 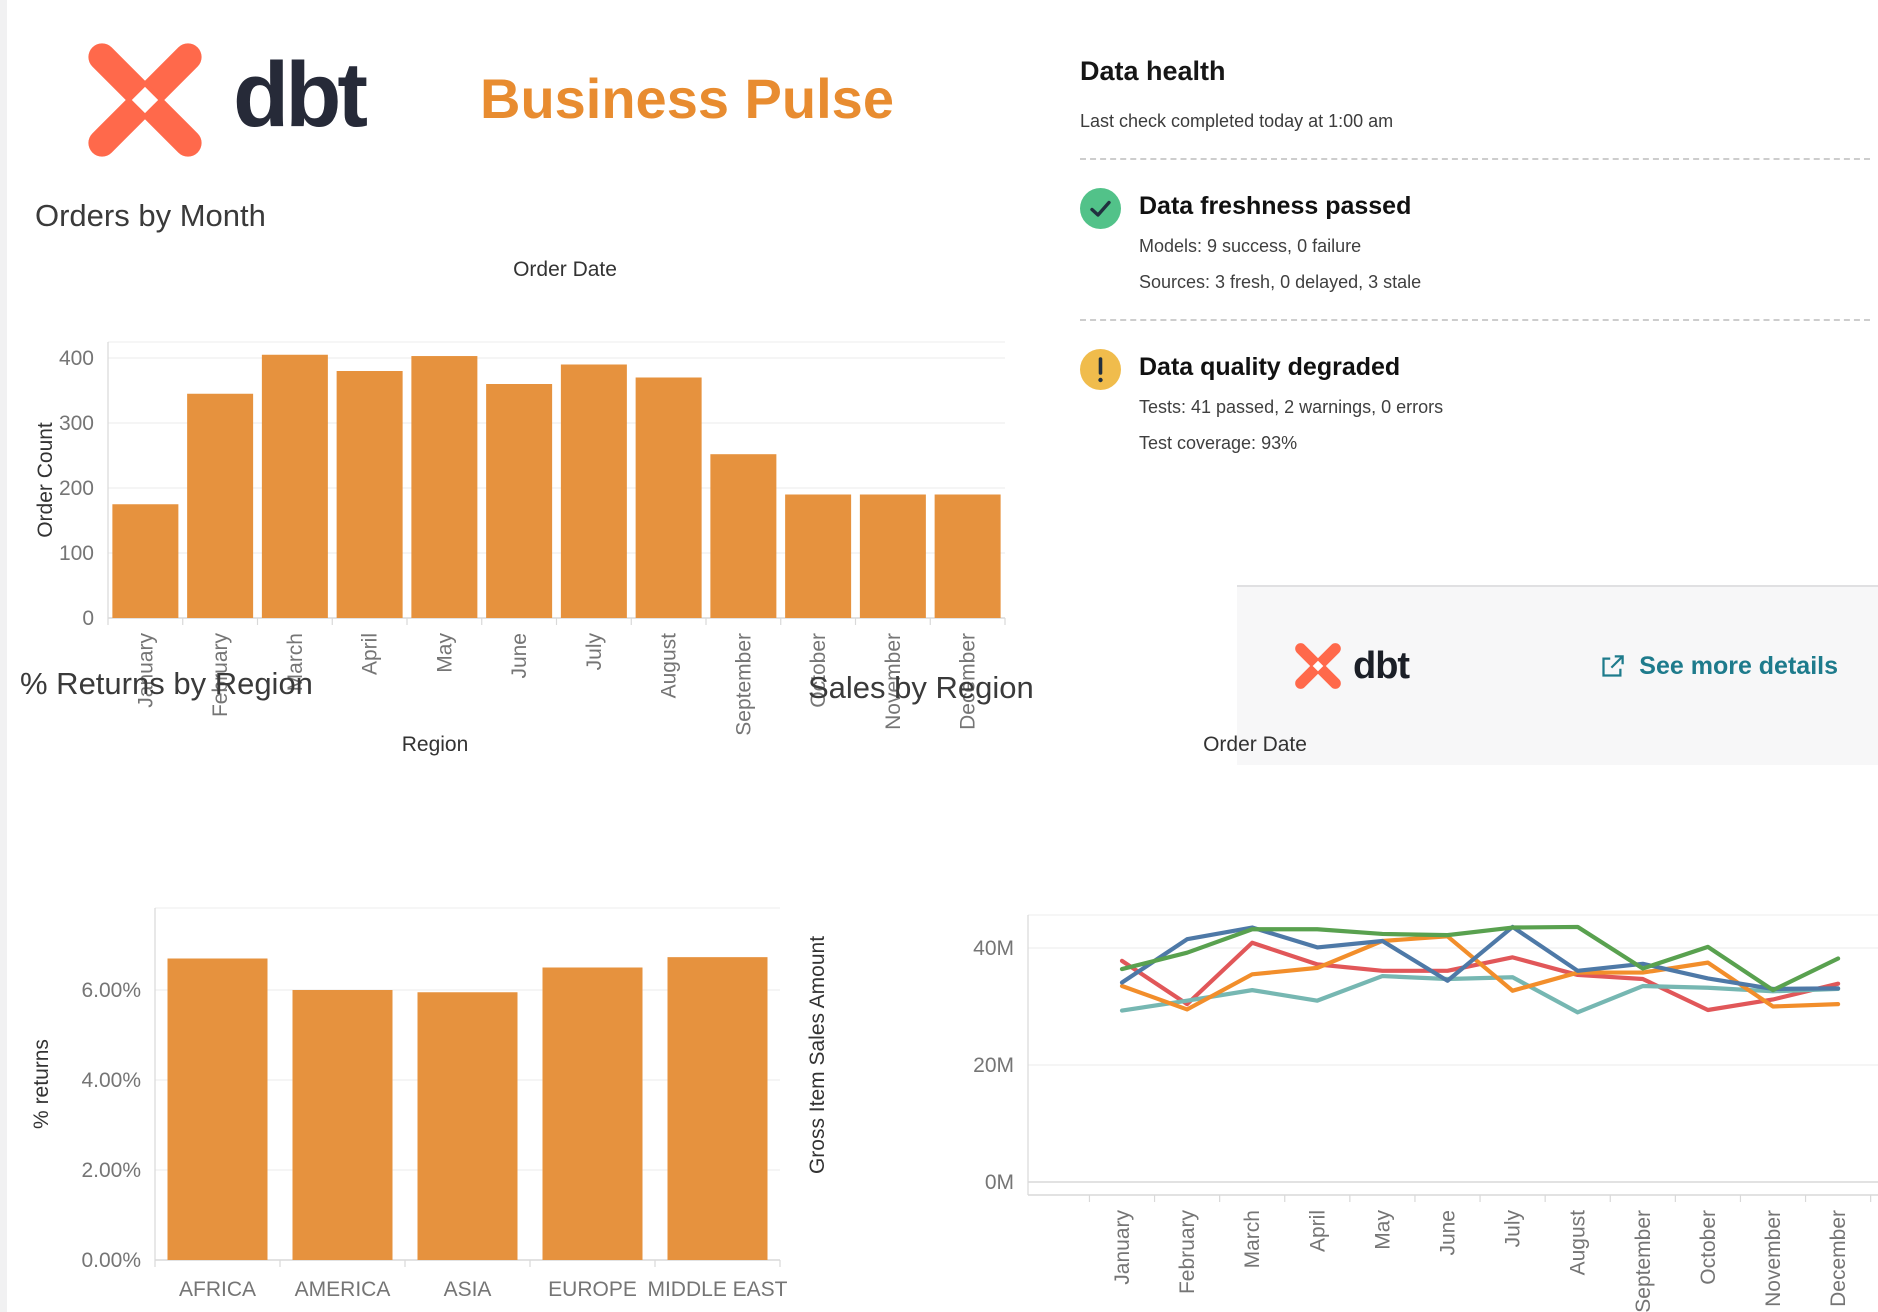 I want to click on svg-text: 200, so click(x=76, y=488).